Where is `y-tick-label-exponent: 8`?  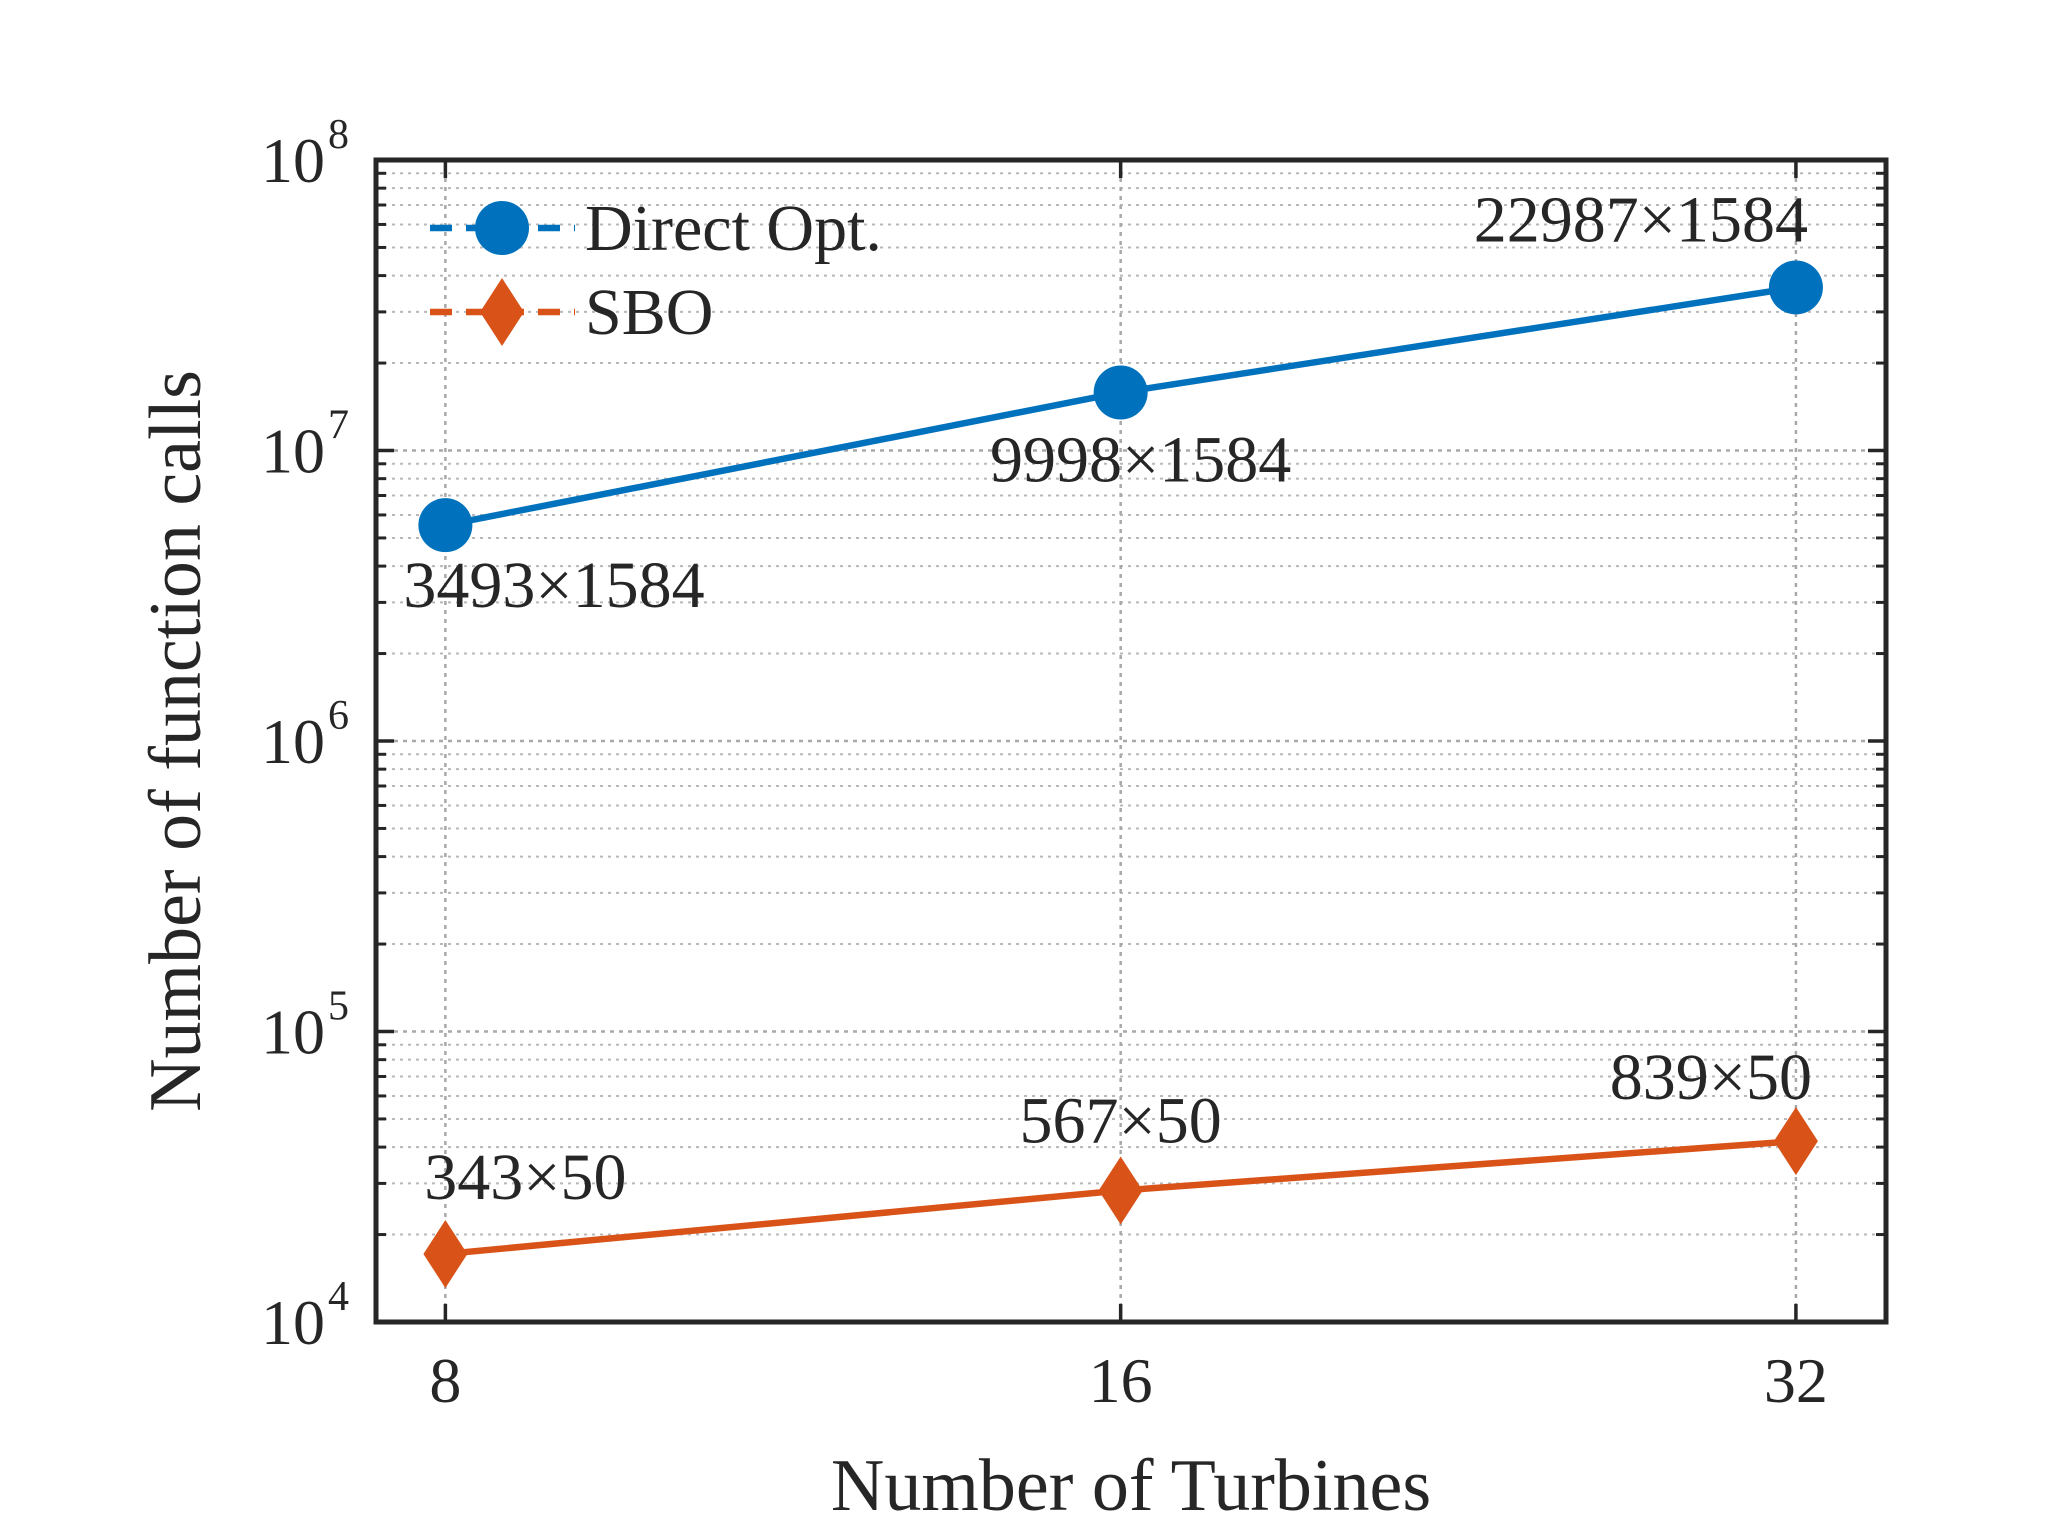
y-tick-label-exponent: 8 is located at coordinates (338, 135).